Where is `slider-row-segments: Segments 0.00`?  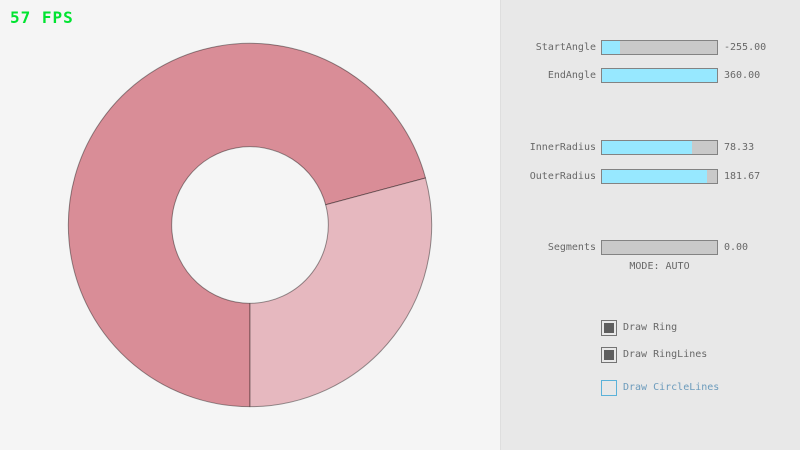 slider-row-segments: Segments 0.00 is located at coordinates (650, 247).